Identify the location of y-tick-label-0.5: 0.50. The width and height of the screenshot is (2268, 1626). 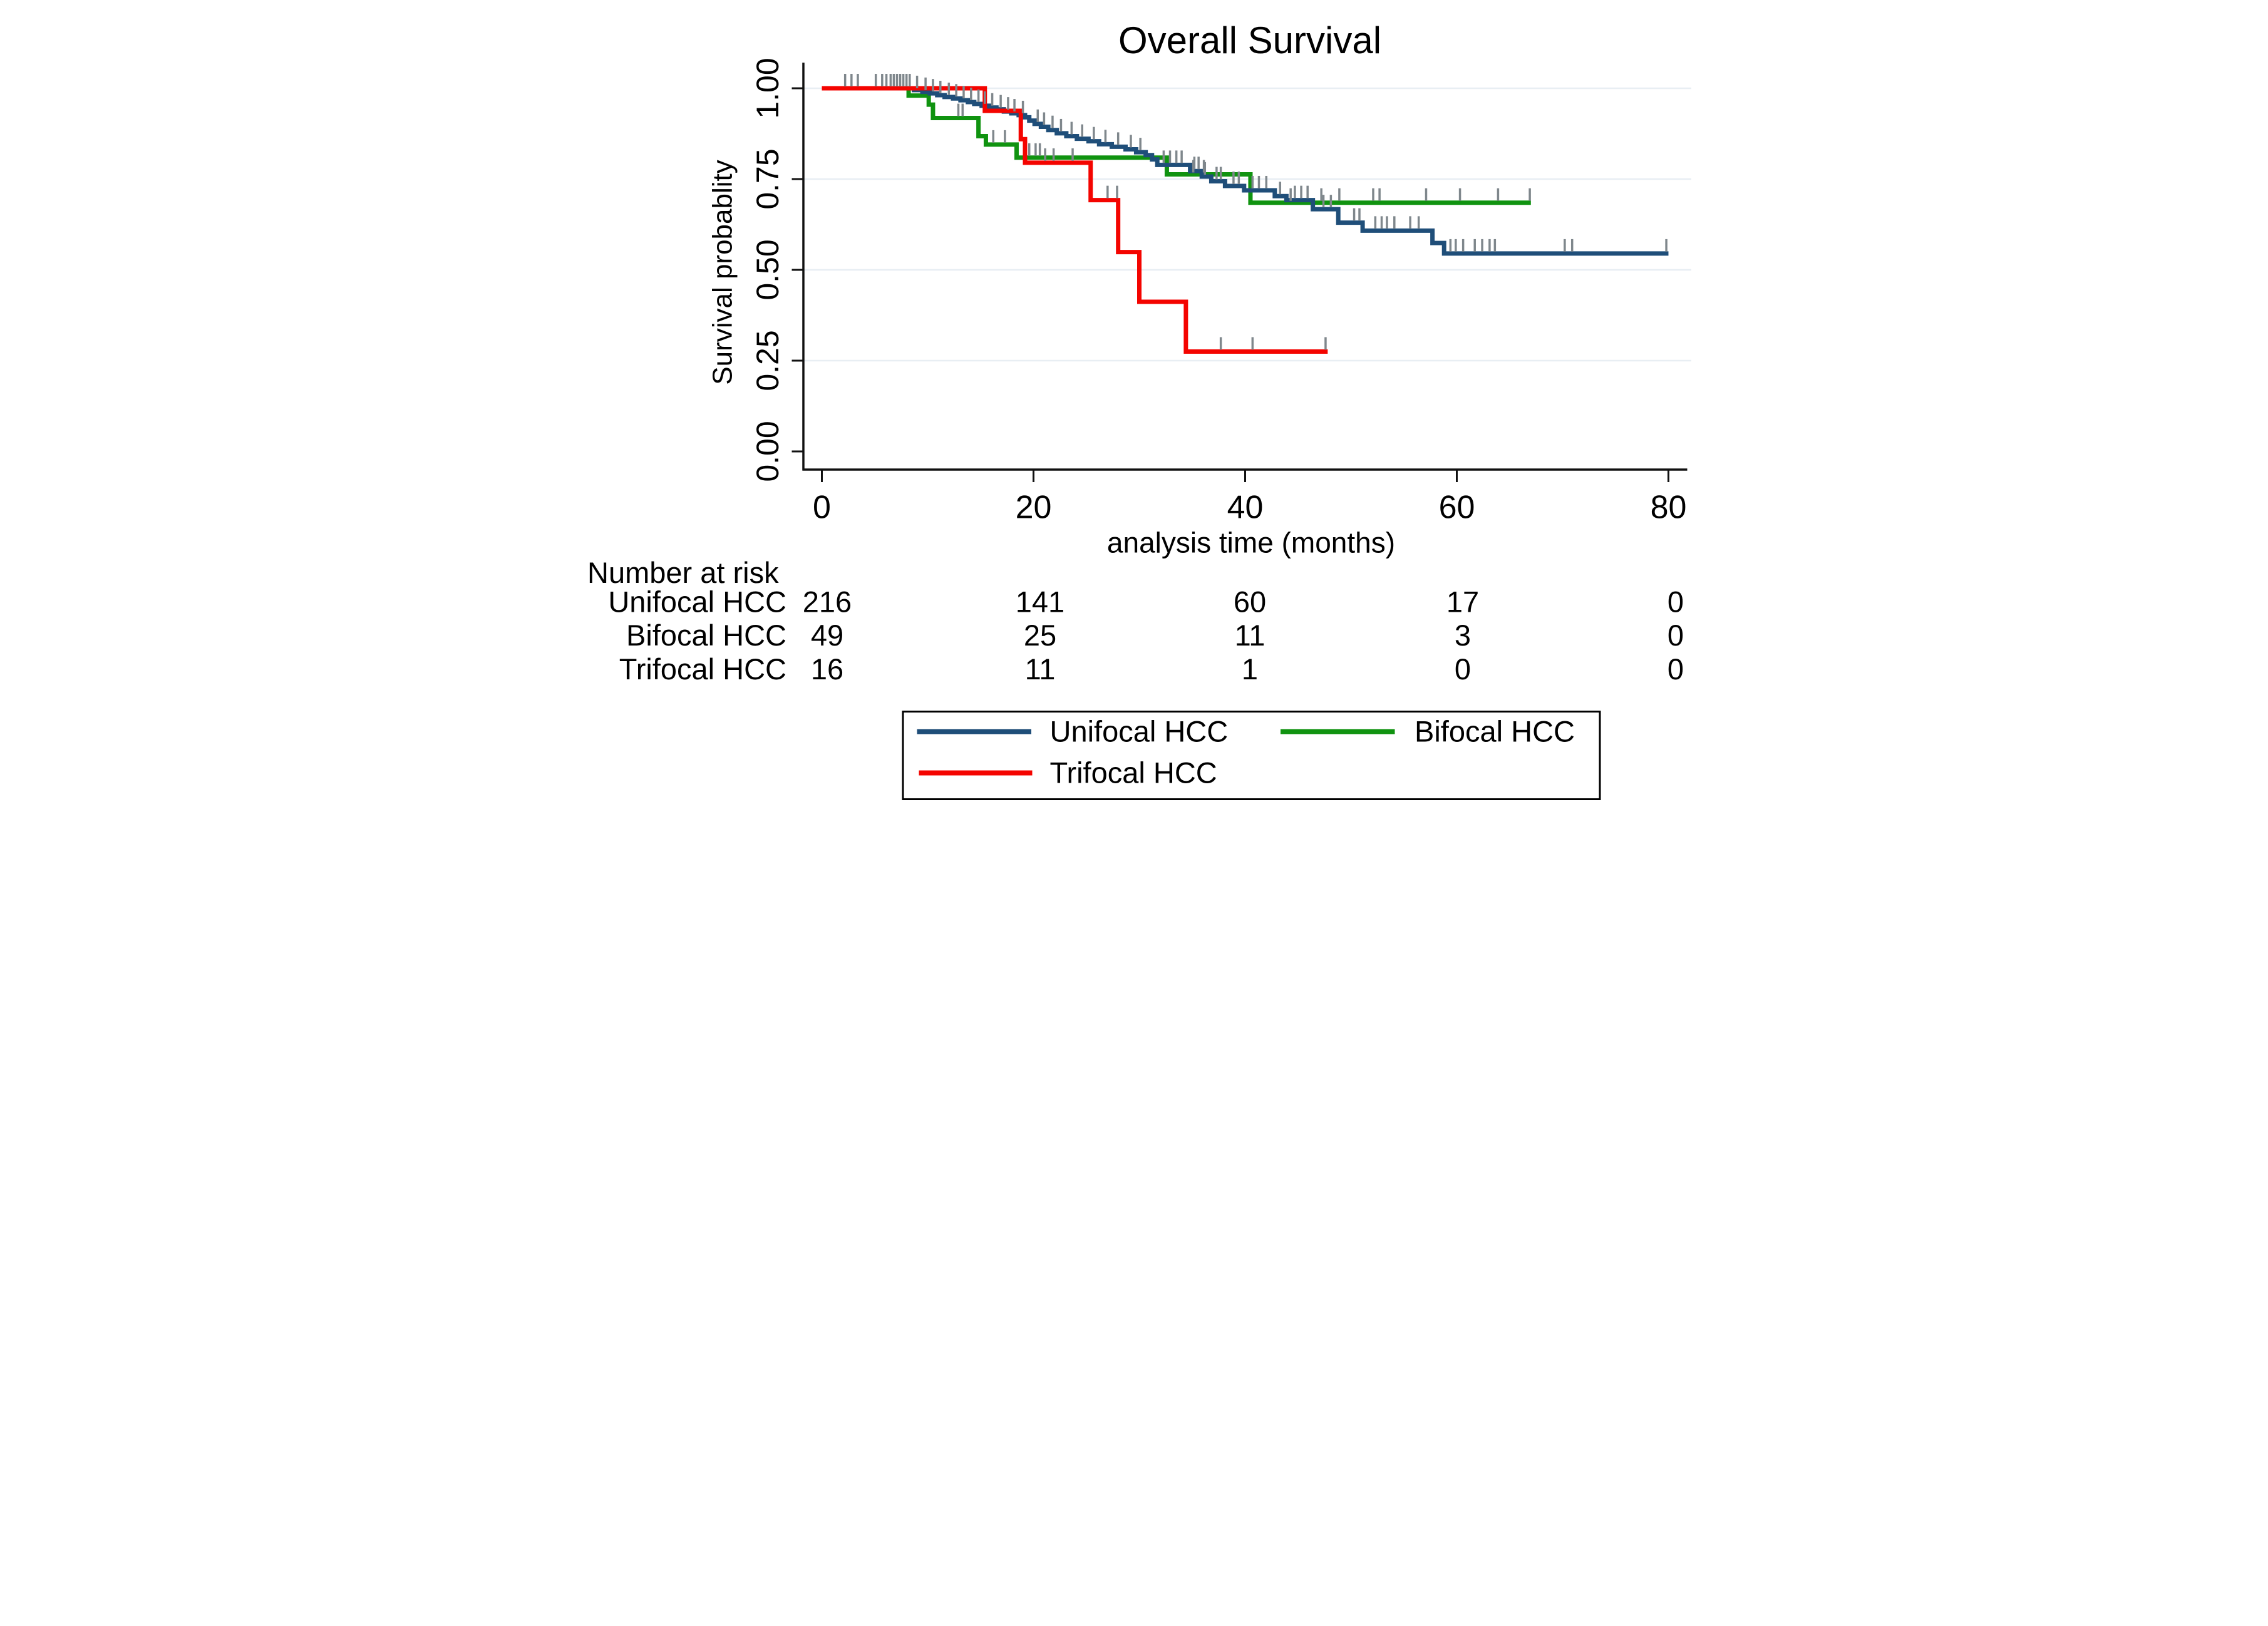
(768, 269).